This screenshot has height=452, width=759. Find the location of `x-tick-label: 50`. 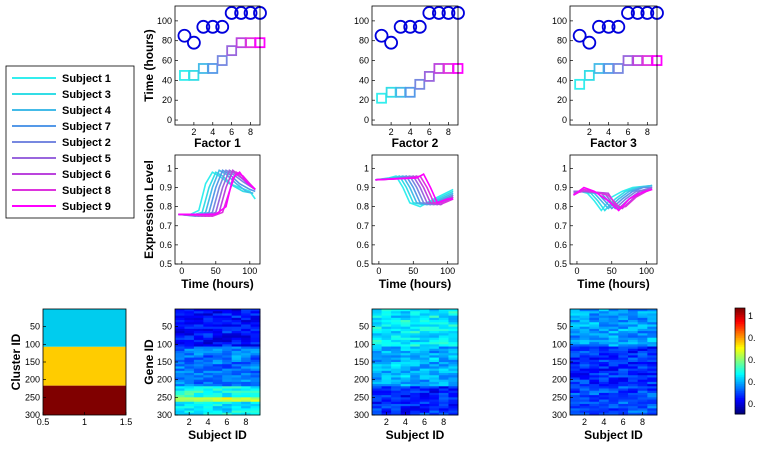

x-tick-label: 50 is located at coordinates (216, 271).